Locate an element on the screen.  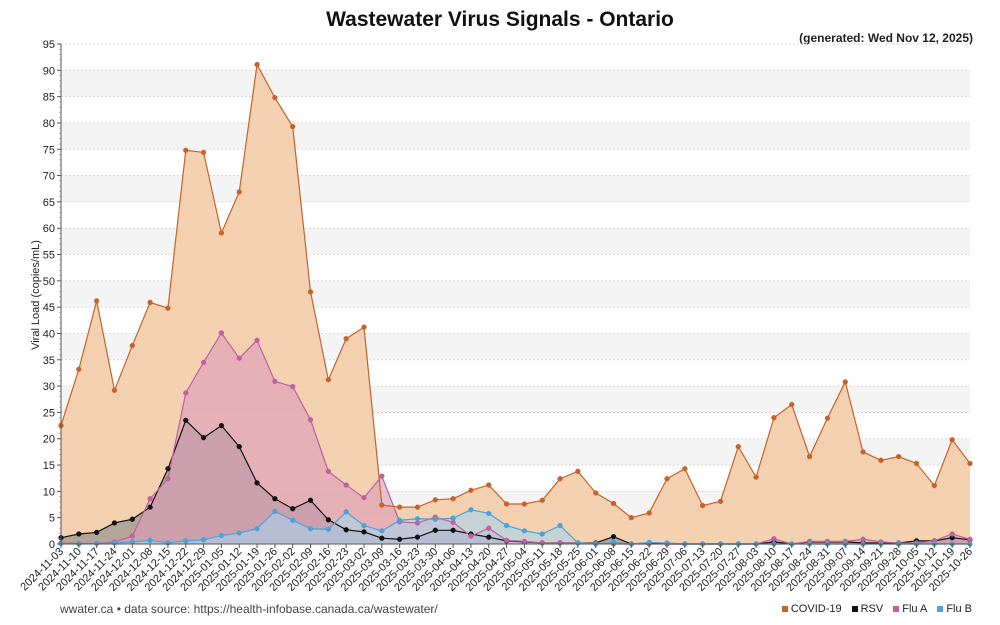
y-tick-label: 50 is located at coordinates (49, 282).